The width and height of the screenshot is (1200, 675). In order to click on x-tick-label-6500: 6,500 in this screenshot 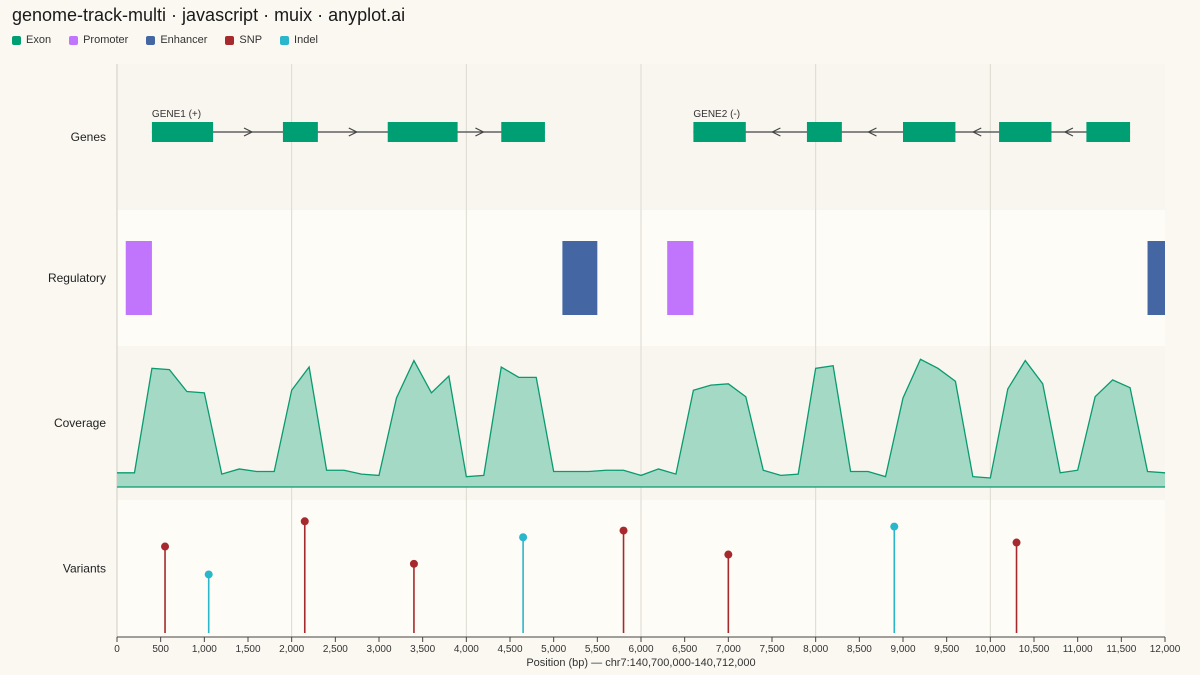, I will do `click(684, 649)`.